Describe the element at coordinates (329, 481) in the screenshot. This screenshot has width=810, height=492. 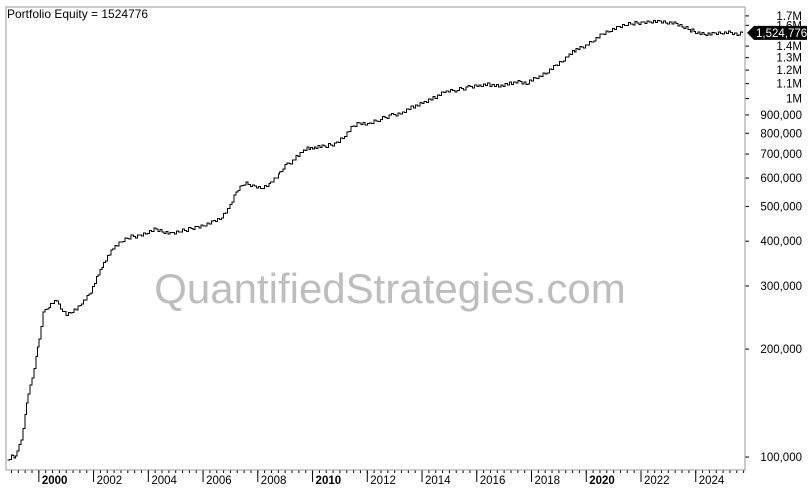
I see `x-tick-label: 2010` at that location.